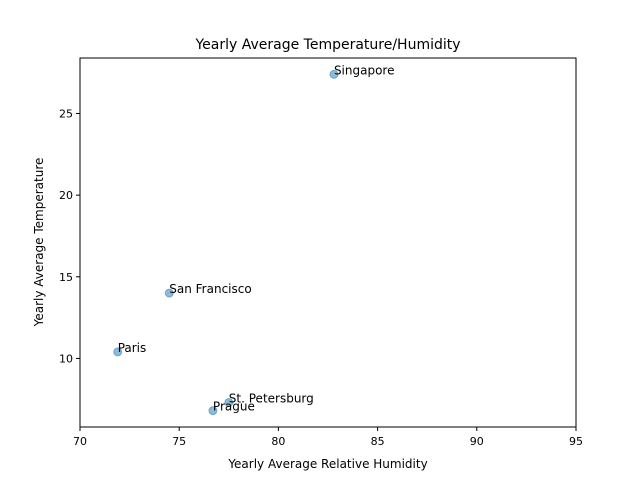 Image resolution: width=640 pixels, height=480 pixels. I want to click on y-tick-label: 15, so click(66, 277).